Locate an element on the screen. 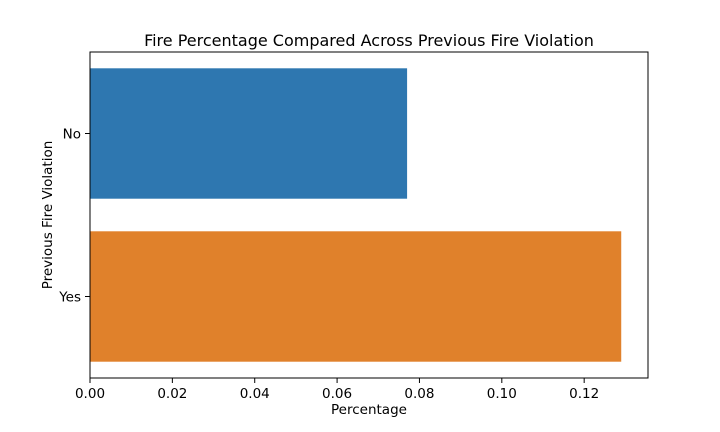 Image resolution: width=720 pixels, height=432 pixels. bar-no is located at coordinates (249, 133).